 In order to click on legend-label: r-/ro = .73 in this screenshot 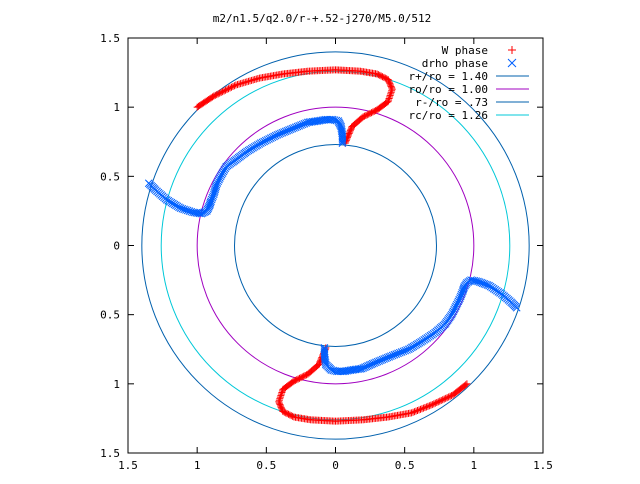, I will do `click(451, 102)`.